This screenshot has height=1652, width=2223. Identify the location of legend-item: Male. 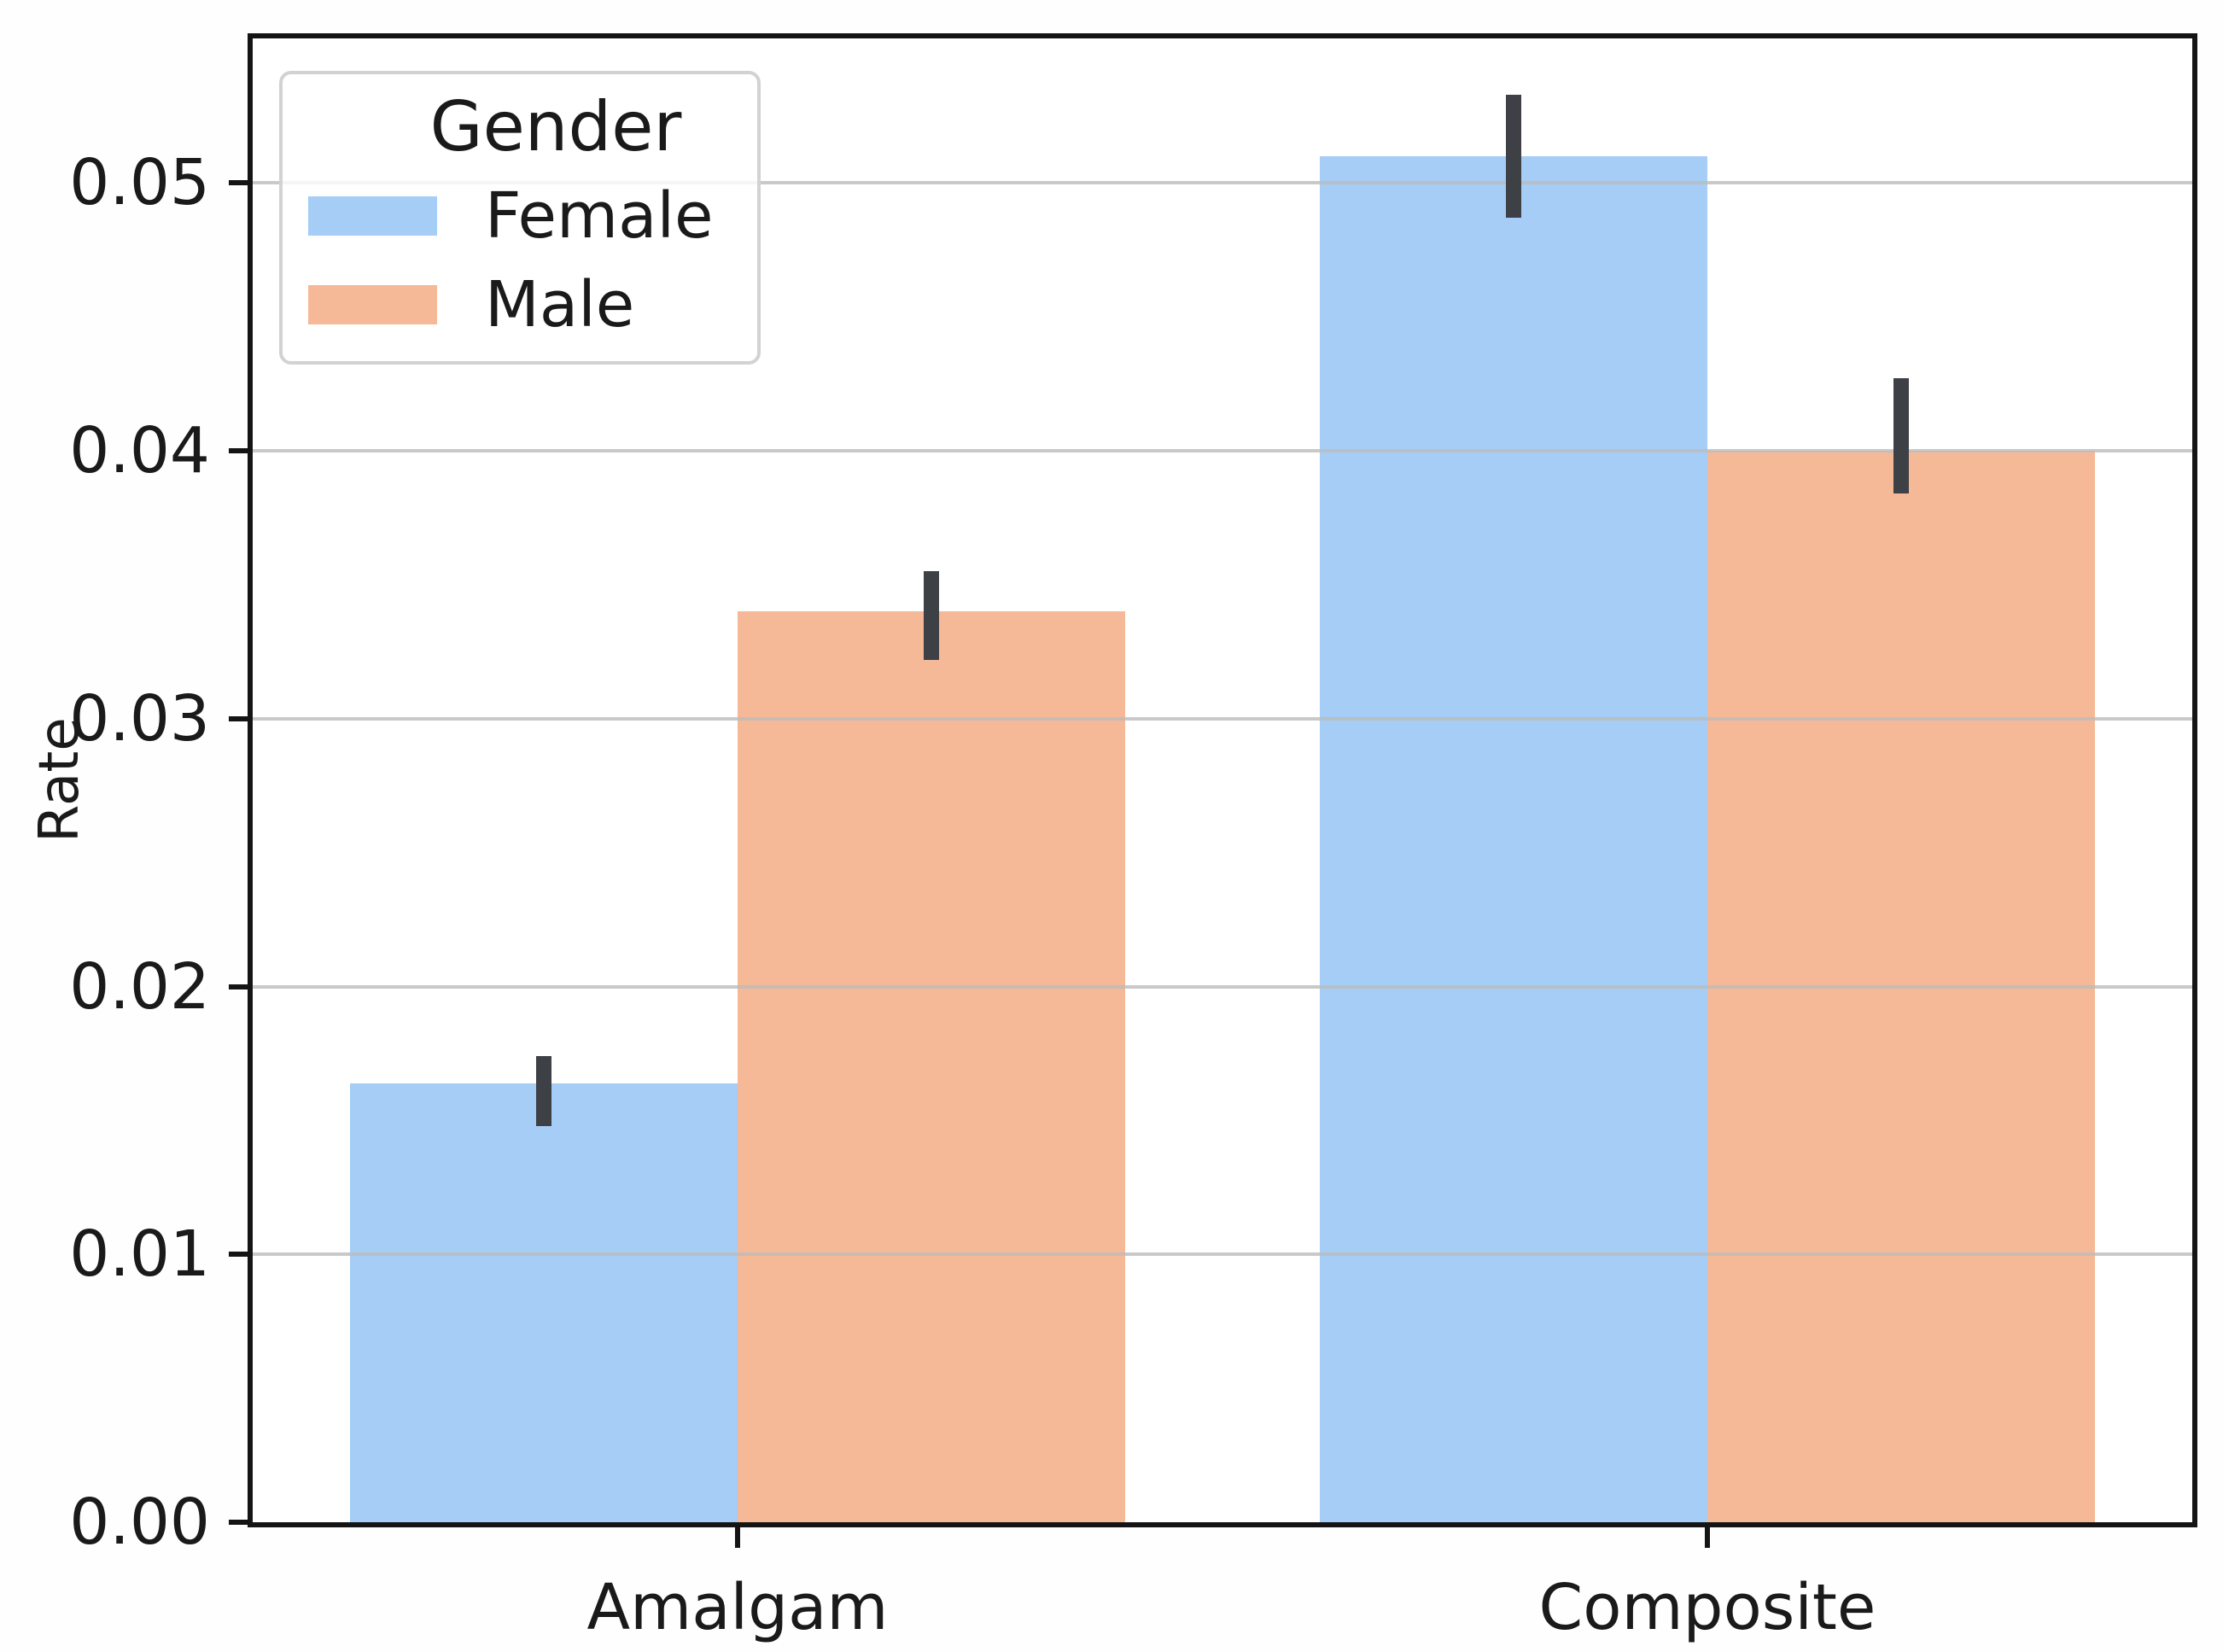
(520, 305).